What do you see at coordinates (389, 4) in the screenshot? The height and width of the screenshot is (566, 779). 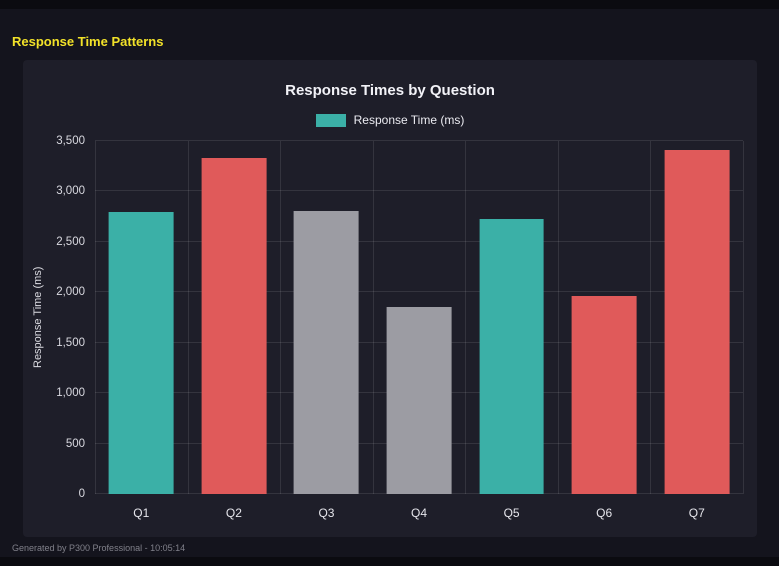 I see `window-top-edge` at bounding box center [389, 4].